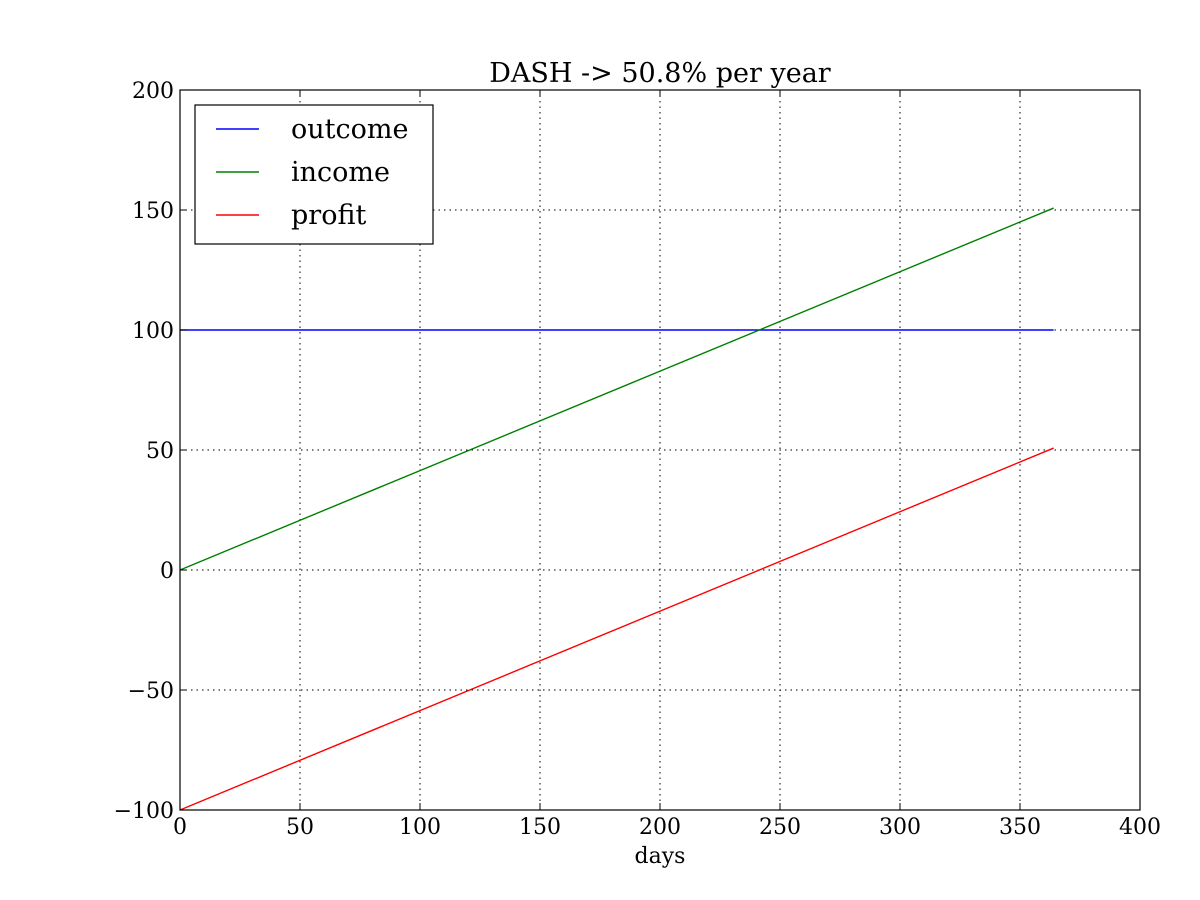 Image resolution: width=1200 pixels, height=900 pixels. I want to click on legend-label-profit: profit, so click(328, 215).